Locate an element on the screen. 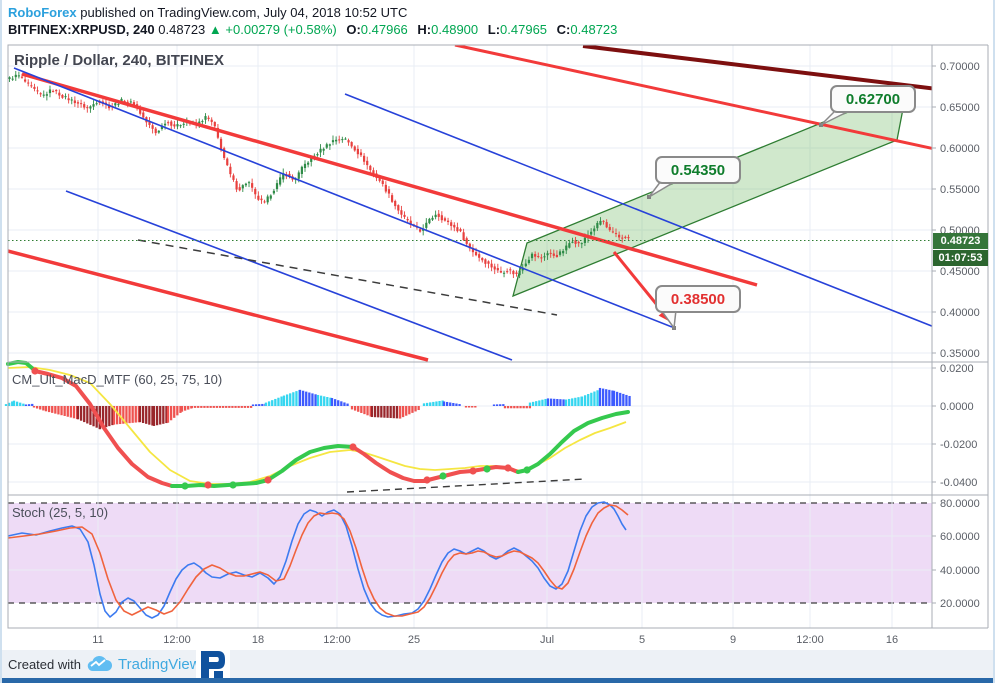 This screenshot has width=995, height=683. tradingview-link: TradingView is located at coordinates (159, 664).